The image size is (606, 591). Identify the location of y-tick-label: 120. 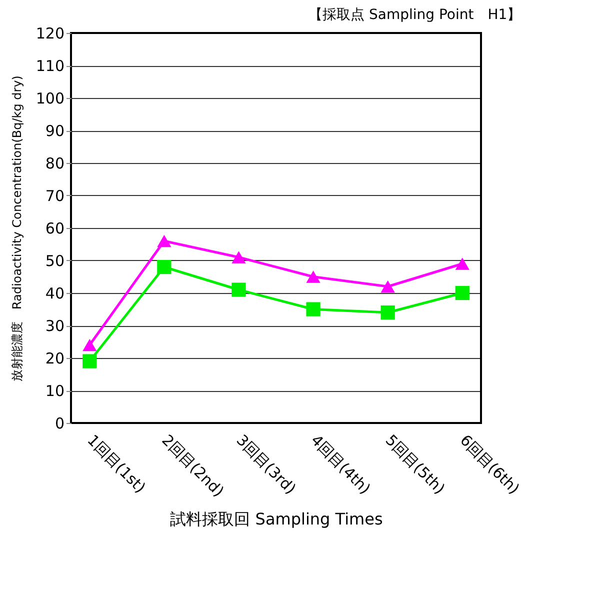
(50, 33).